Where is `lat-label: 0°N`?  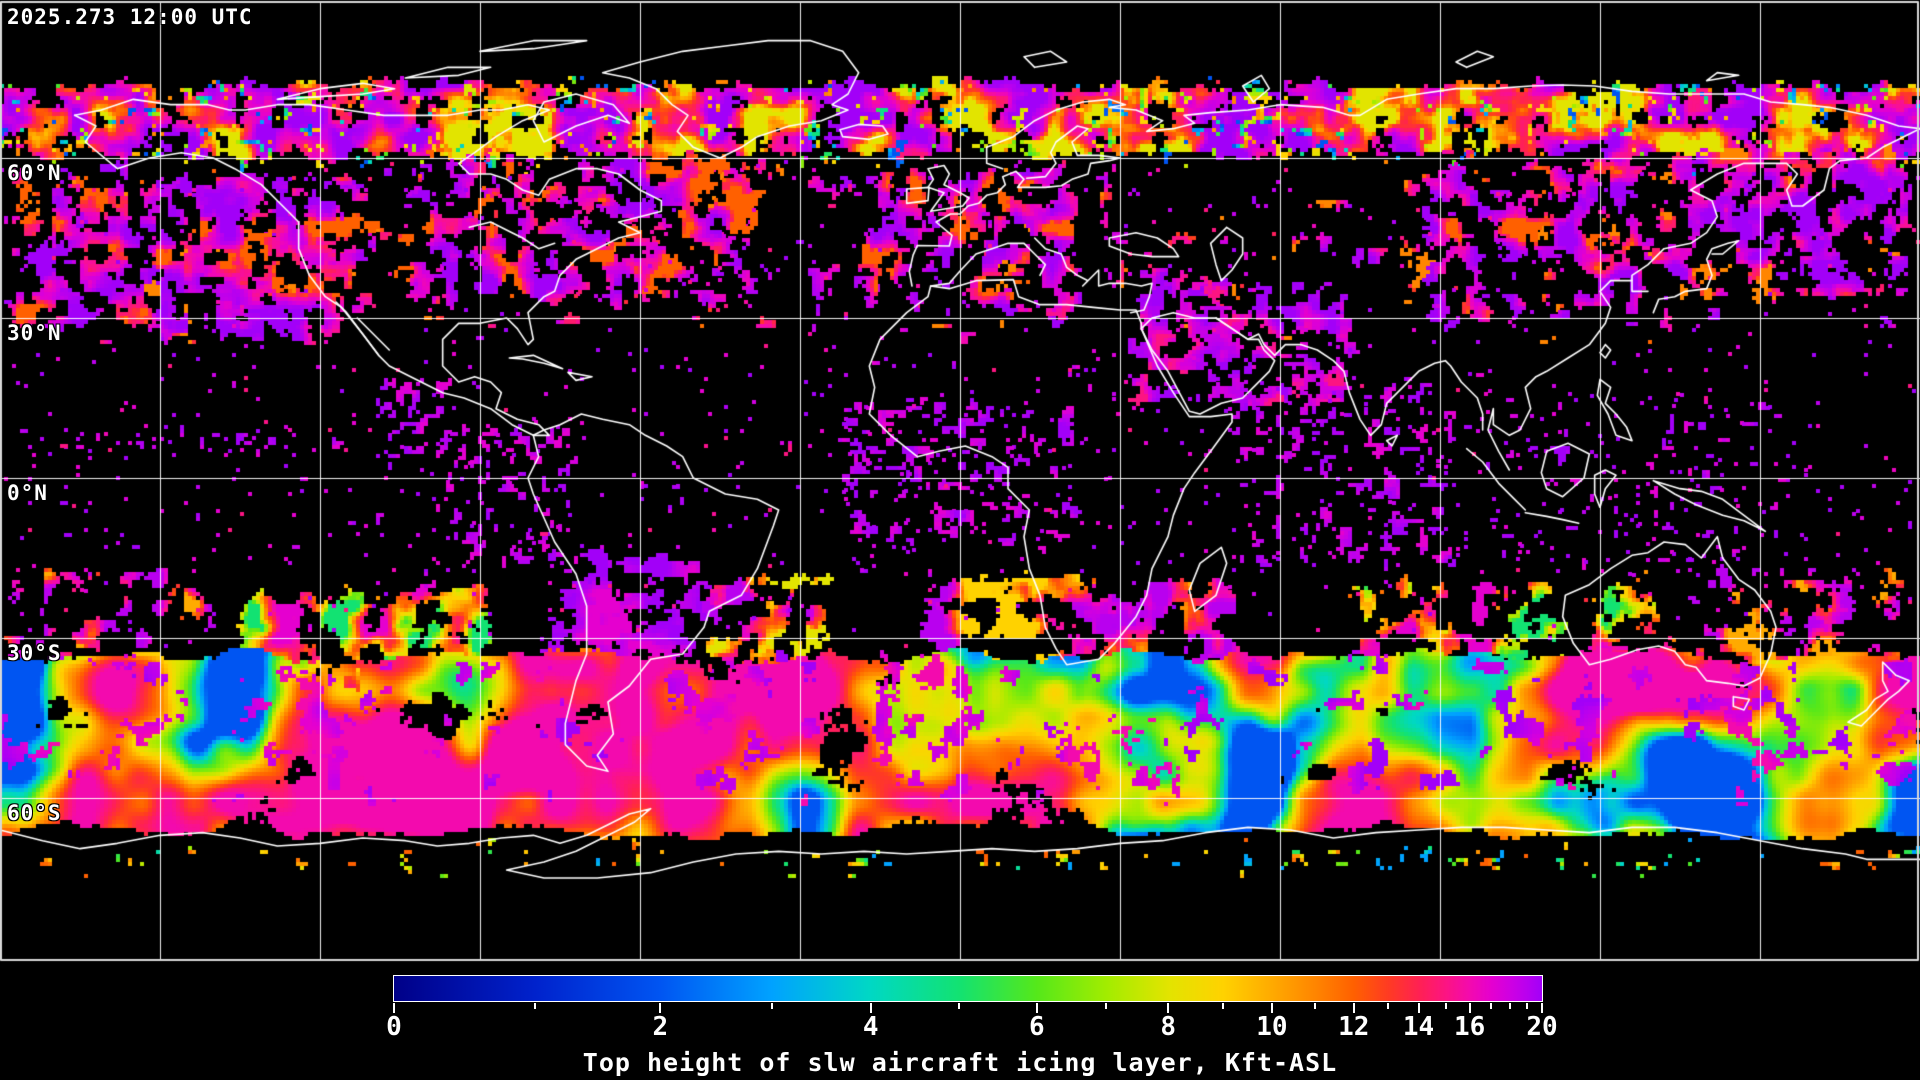
lat-label: 0°N is located at coordinates (27, 493).